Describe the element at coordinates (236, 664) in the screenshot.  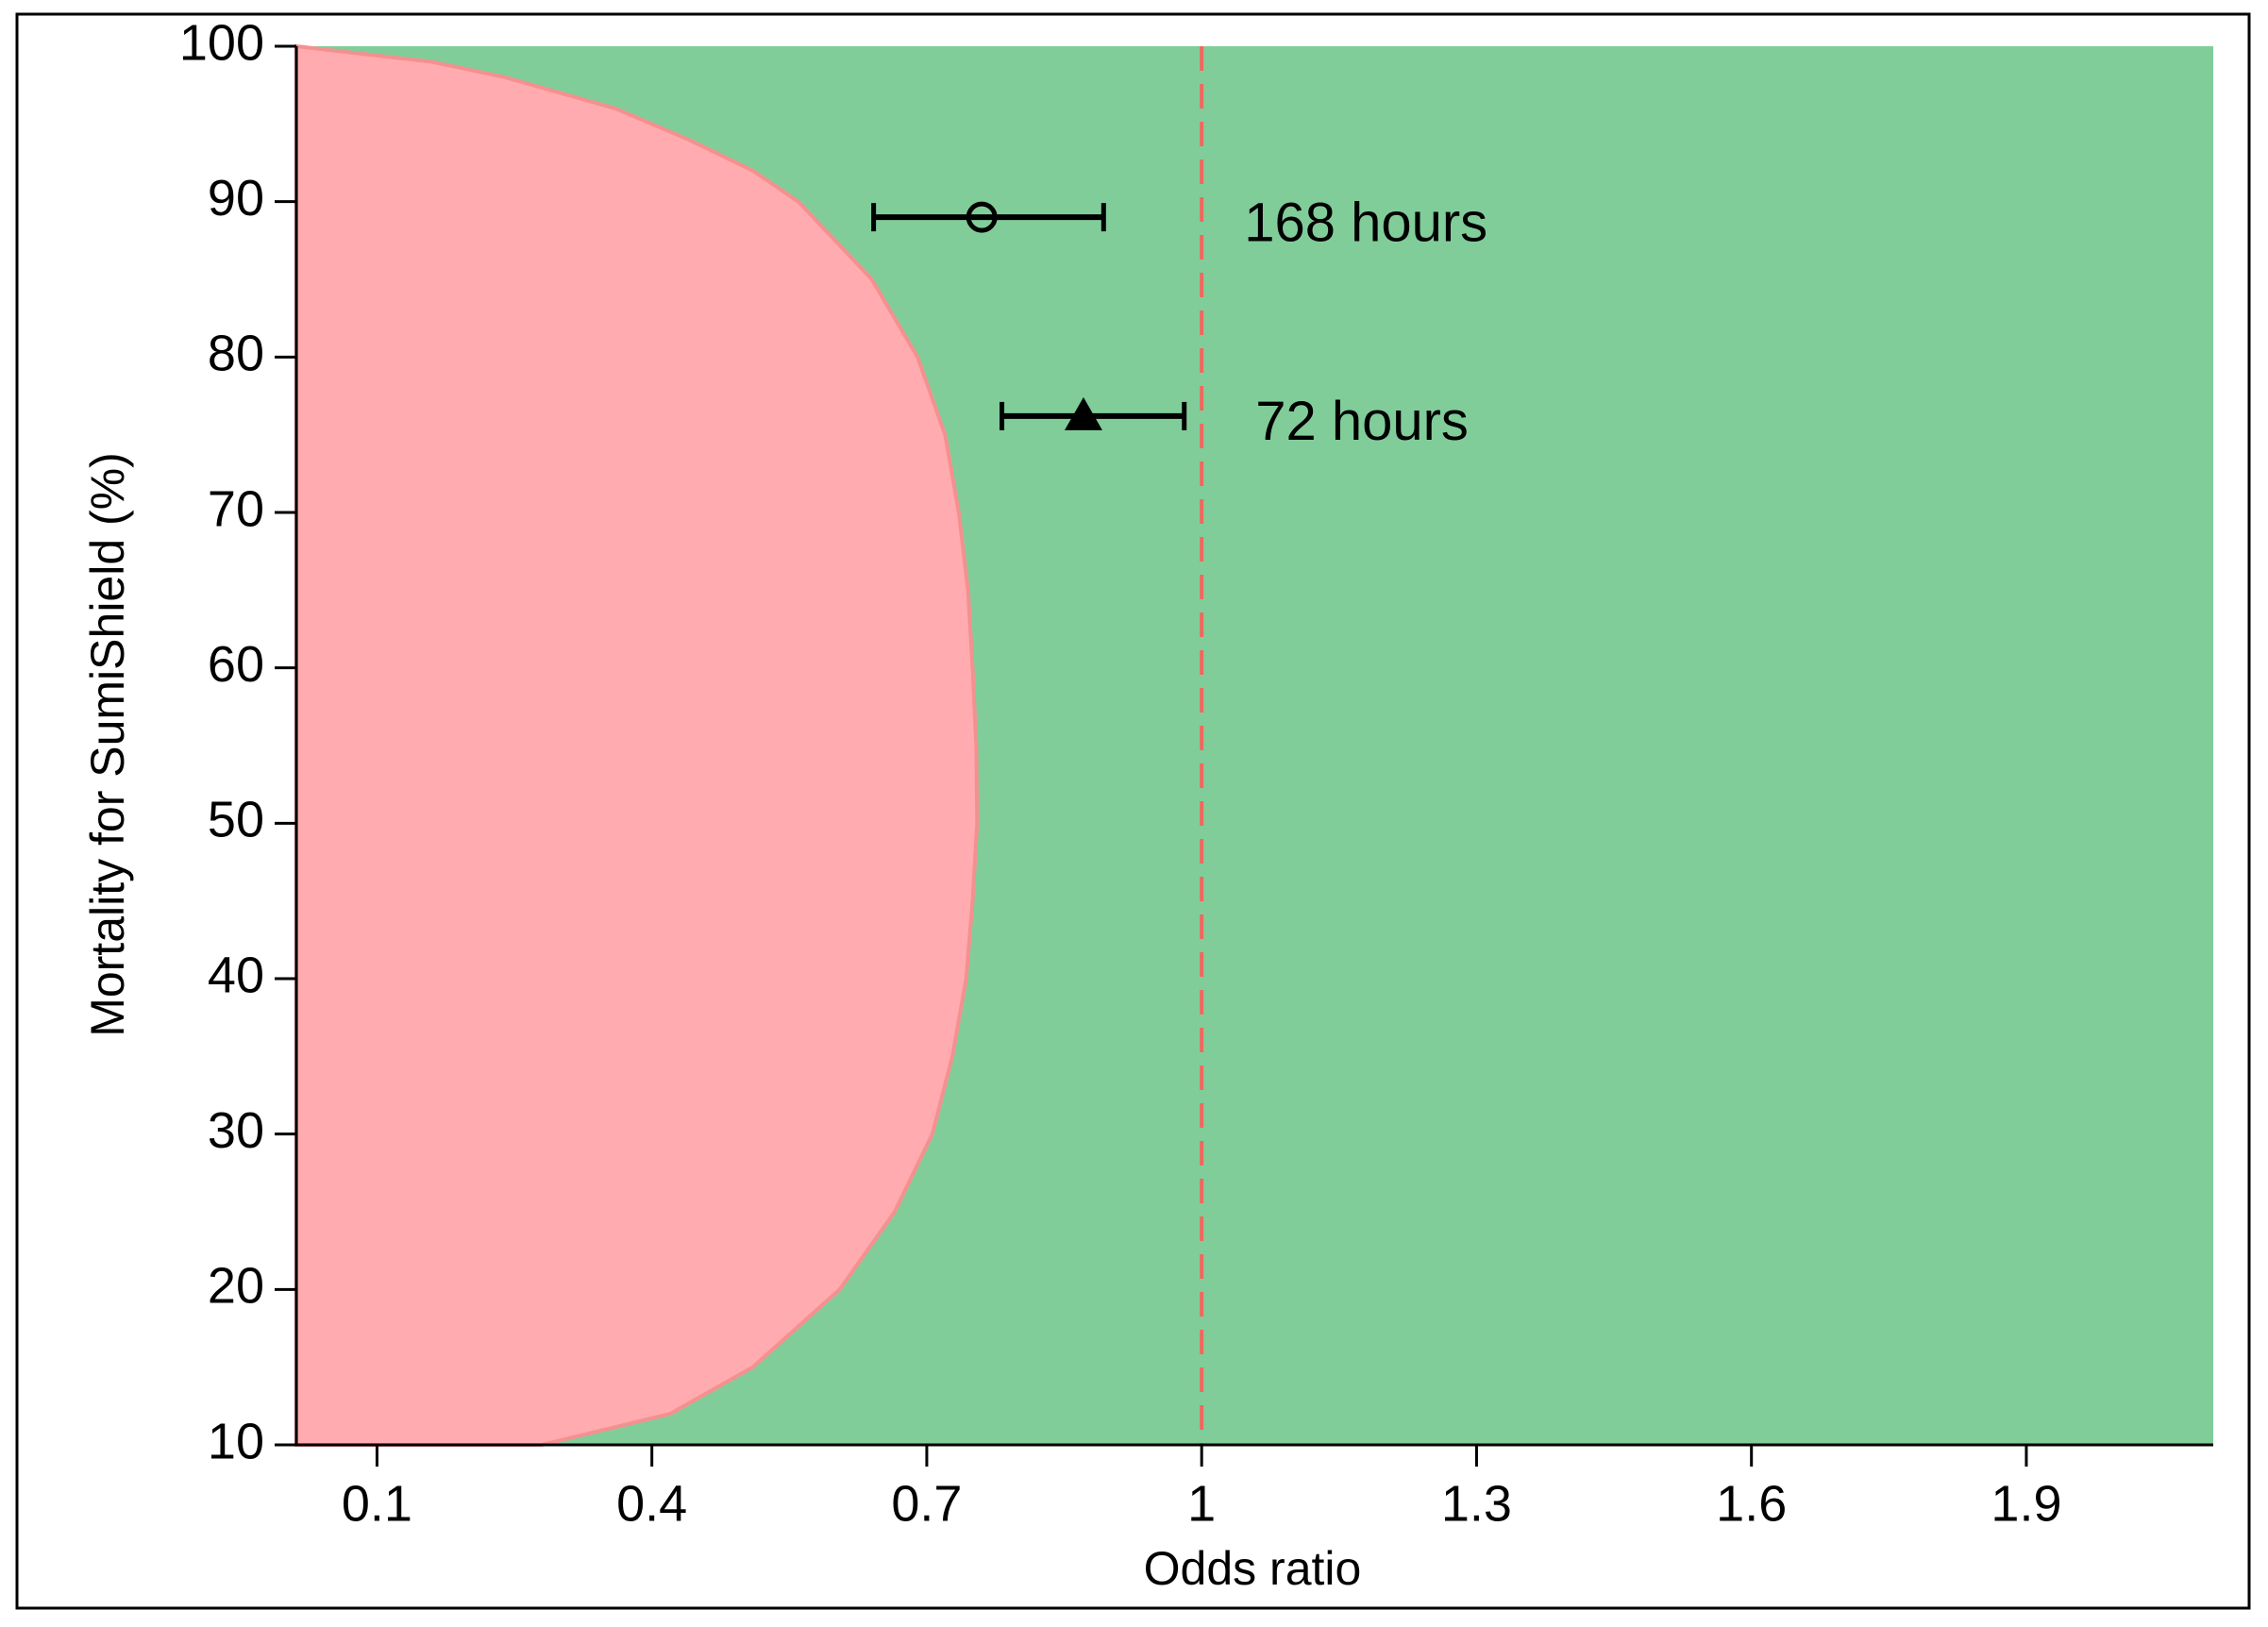
I see `y-tick-label: 60` at that location.